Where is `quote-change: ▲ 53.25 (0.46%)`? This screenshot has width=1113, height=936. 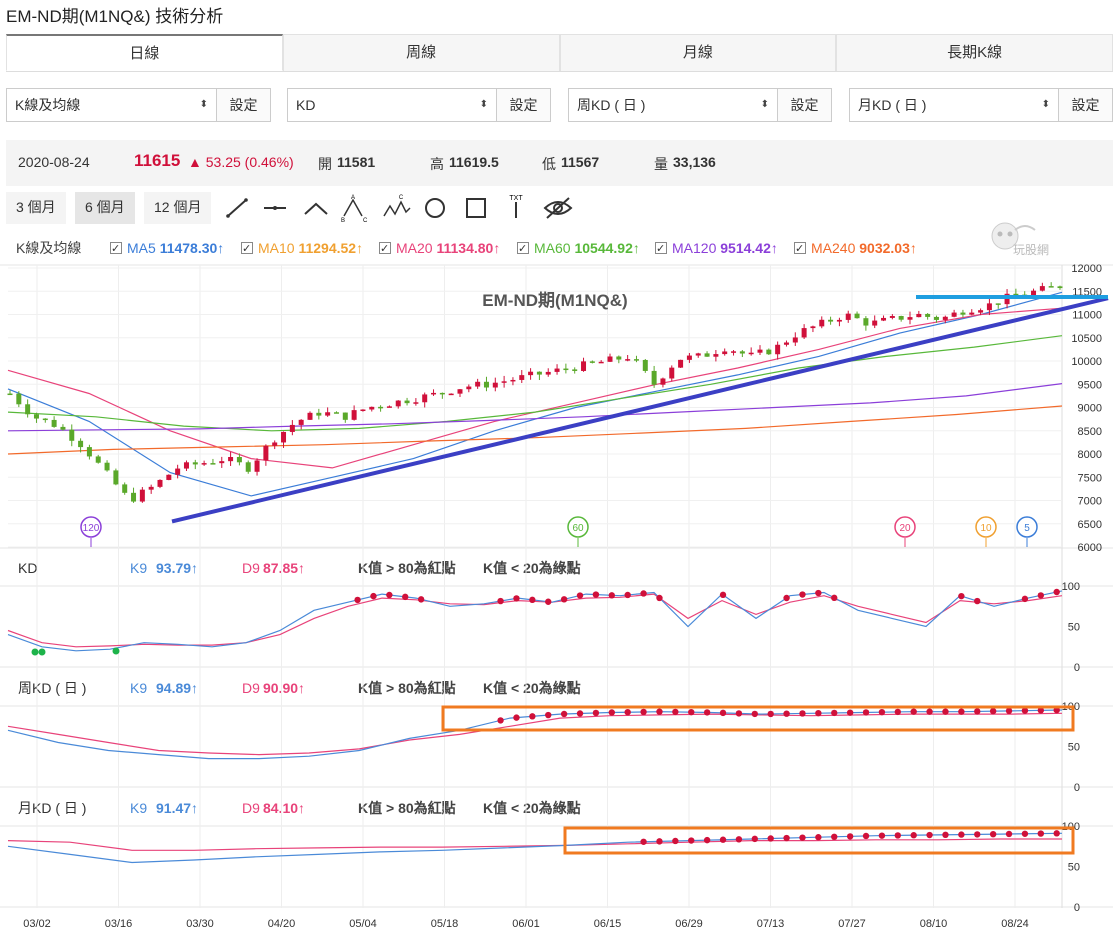 quote-change: ▲ 53.25 (0.46%) is located at coordinates (241, 162).